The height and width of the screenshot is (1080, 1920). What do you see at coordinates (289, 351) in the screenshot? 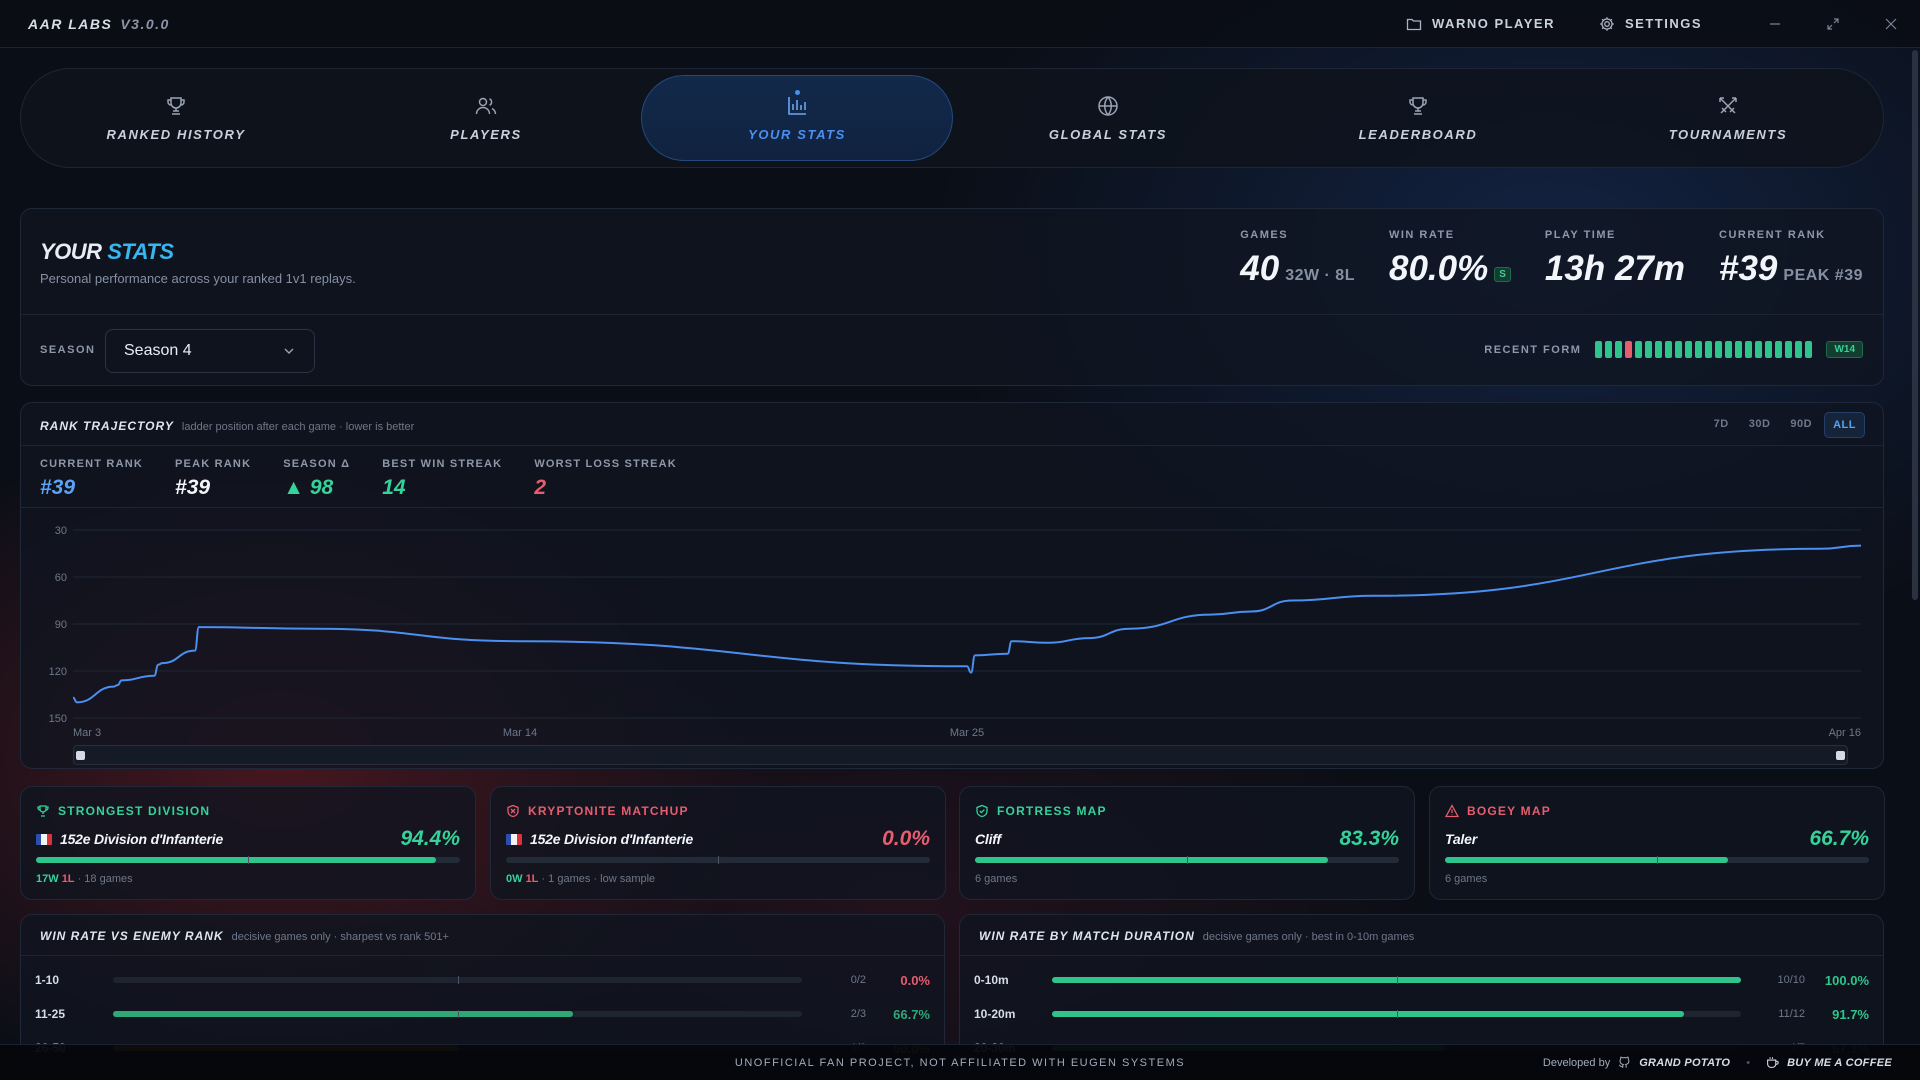
I see `chevron-down-icon` at bounding box center [289, 351].